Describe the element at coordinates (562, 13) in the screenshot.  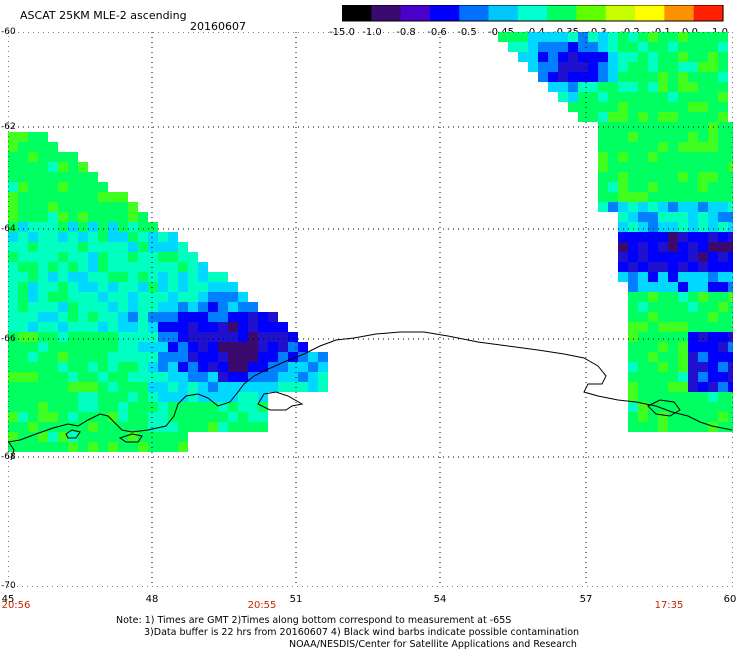
I see `colorbar-cell` at that location.